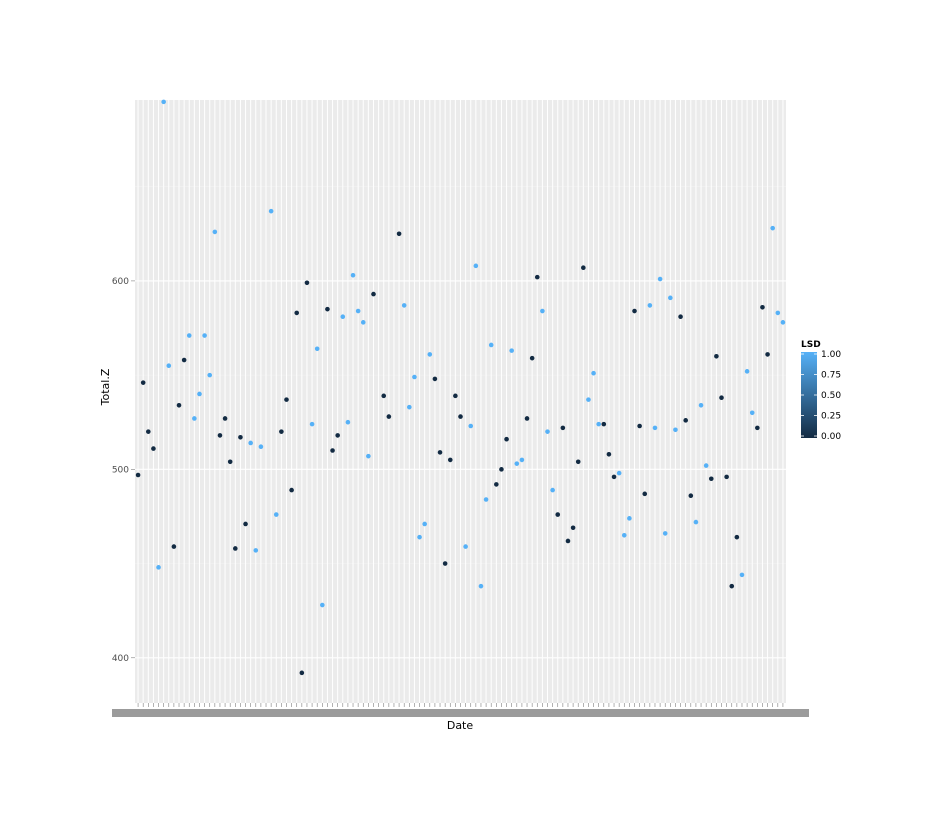 The image size is (940, 832). I want to click on y-tick-label: 600, so click(120, 282).